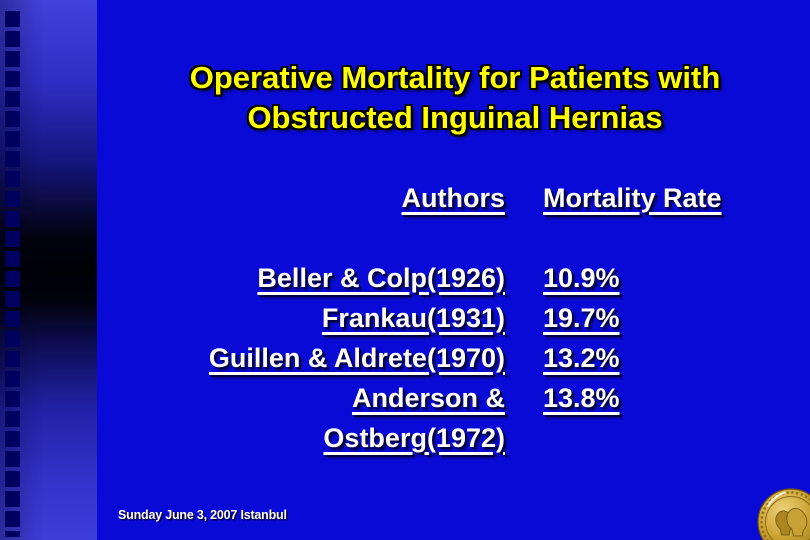  Describe the element at coordinates (413, 318) in the screenshot. I see `author-cell: Frankau(1931)` at that location.